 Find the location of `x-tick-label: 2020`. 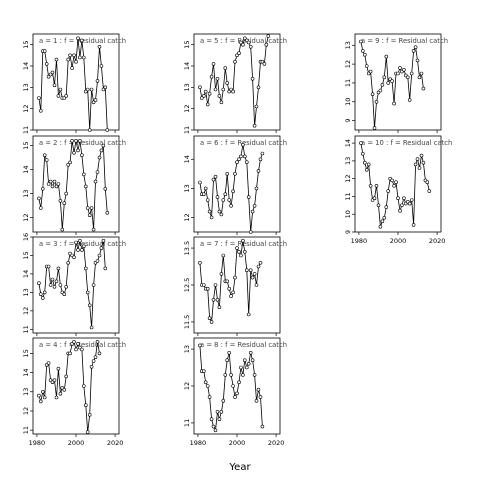

x-tick-label: 2020 is located at coordinates (115, 443).